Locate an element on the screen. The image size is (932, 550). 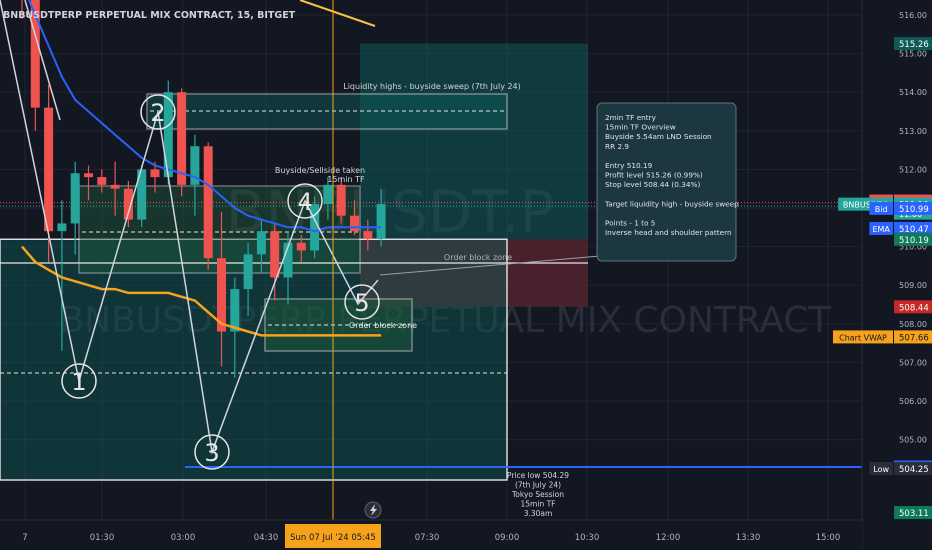
vwap-line is located at coordinates (201, 291).